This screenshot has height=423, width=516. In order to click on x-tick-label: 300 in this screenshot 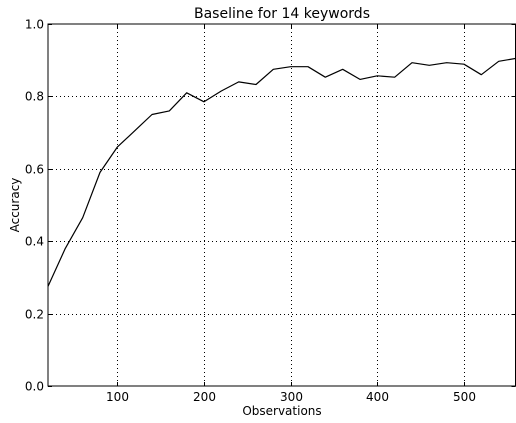, I will do `click(291, 397)`.